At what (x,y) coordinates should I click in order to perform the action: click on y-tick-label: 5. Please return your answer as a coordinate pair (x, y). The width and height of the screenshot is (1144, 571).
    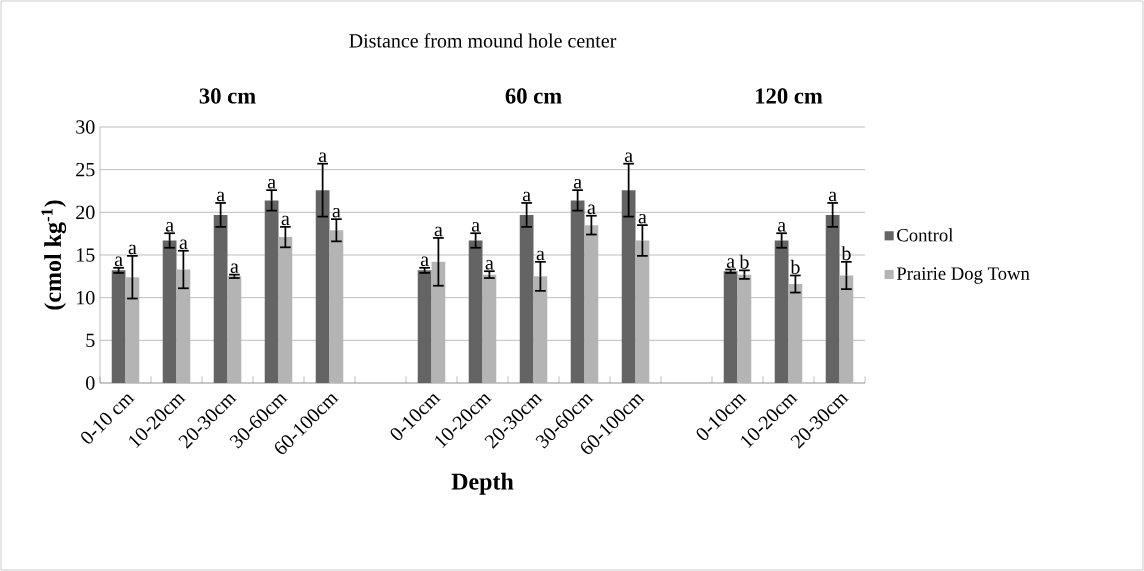
    Looking at the image, I should click on (90, 340).